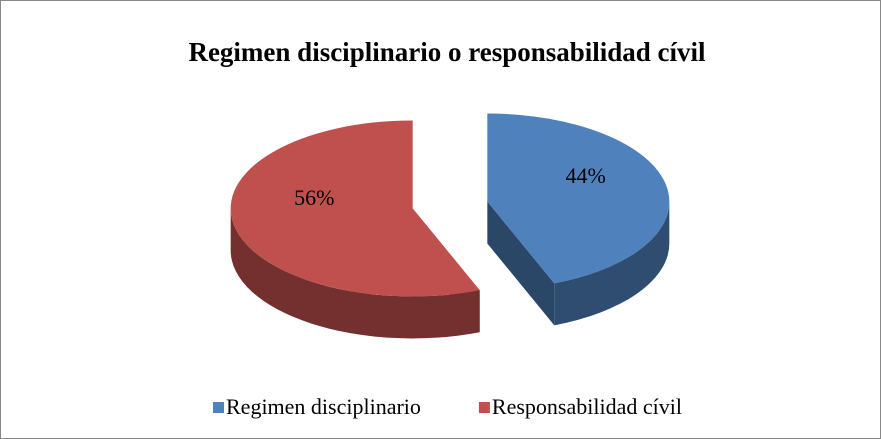  Describe the element at coordinates (323, 406) in the screenshot. I see `legend-label: Regimen disciplinario` at that location.